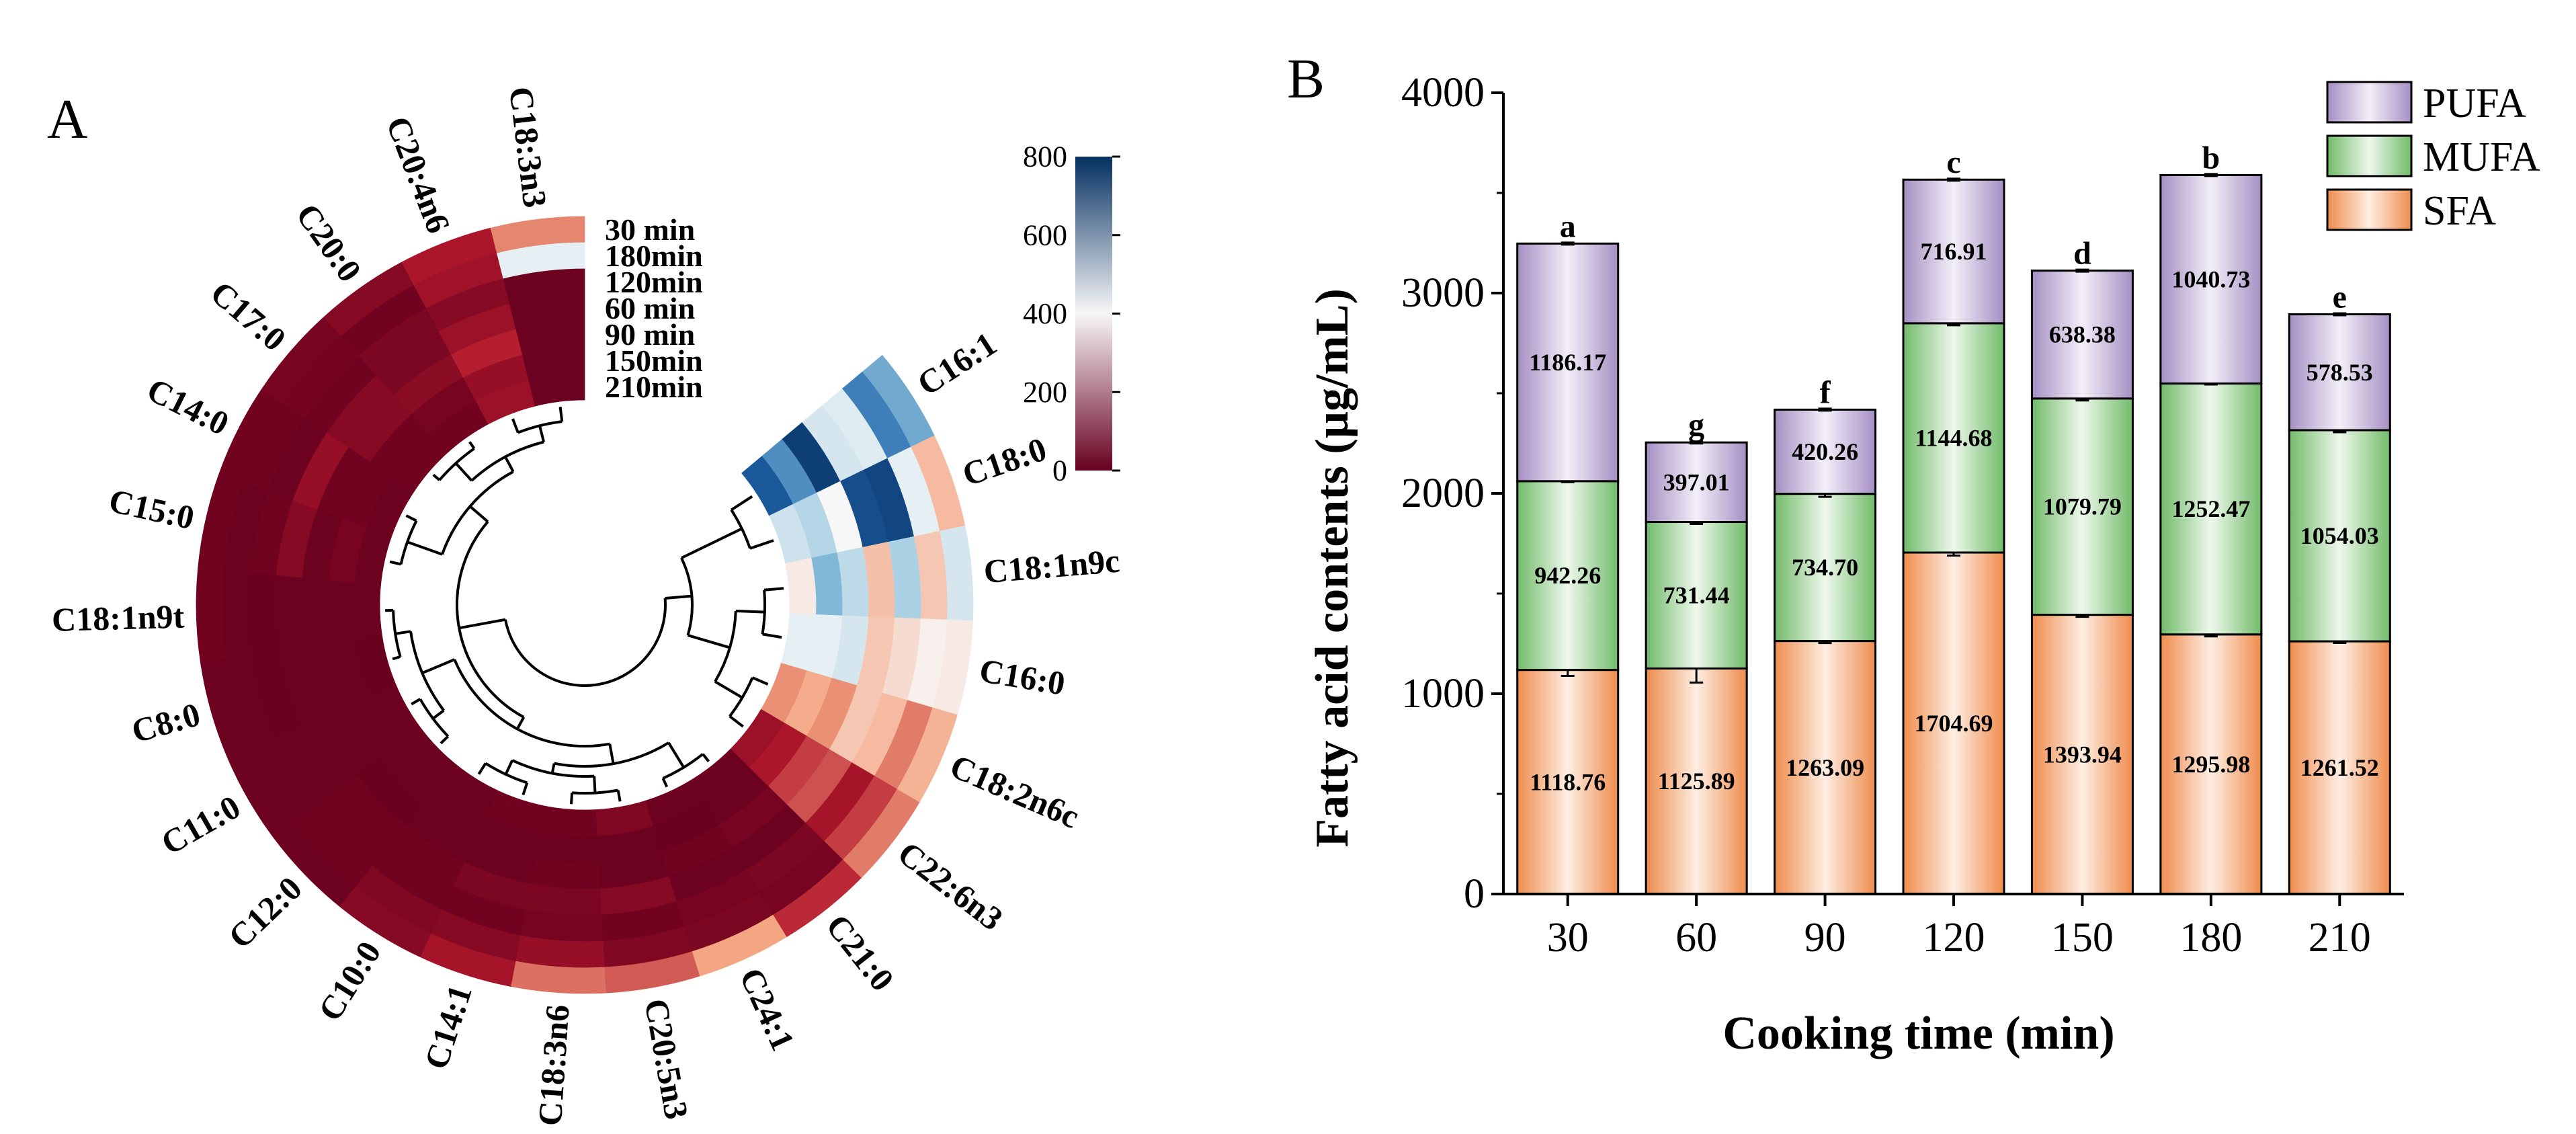 The height and width of the screenshot is (1134, 2576). Describe the element at coordinates (1093, 314) in the screenshot. I see `colorbar-gradient` at that location.